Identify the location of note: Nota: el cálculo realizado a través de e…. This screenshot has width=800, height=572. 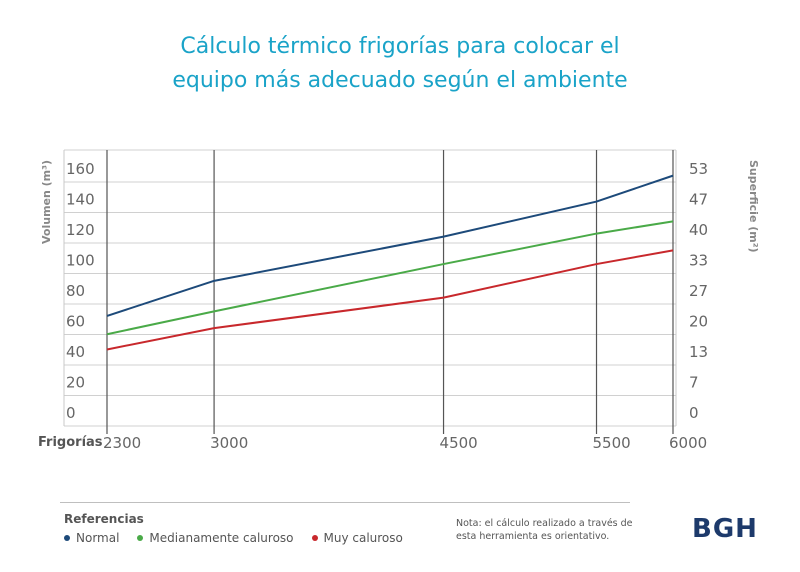
(556, 530).